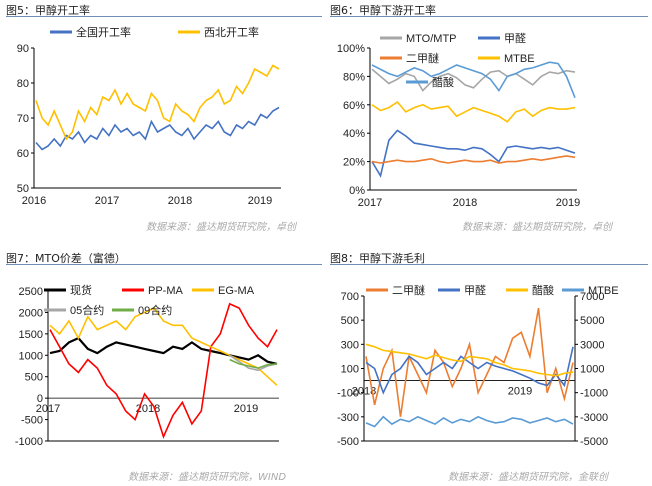 The width and height of the screenshot is (652, 486). What do you see at coordinates (31, 356) in the screenshot?
I see `y-tick-label: 1000` at bounding box center [31, 356].